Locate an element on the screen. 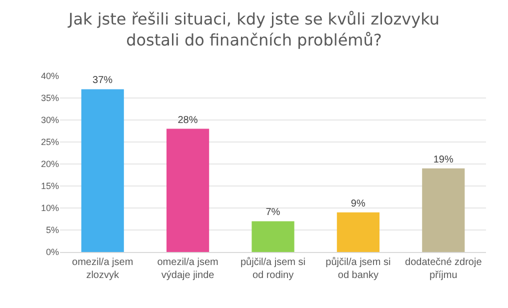 The image size is (508, 308). chart-title: Jak jste řešili situaci, kdy jste se kvůli zlozvyku dostali do finančních problémů? is located at coordinates (253, 30).